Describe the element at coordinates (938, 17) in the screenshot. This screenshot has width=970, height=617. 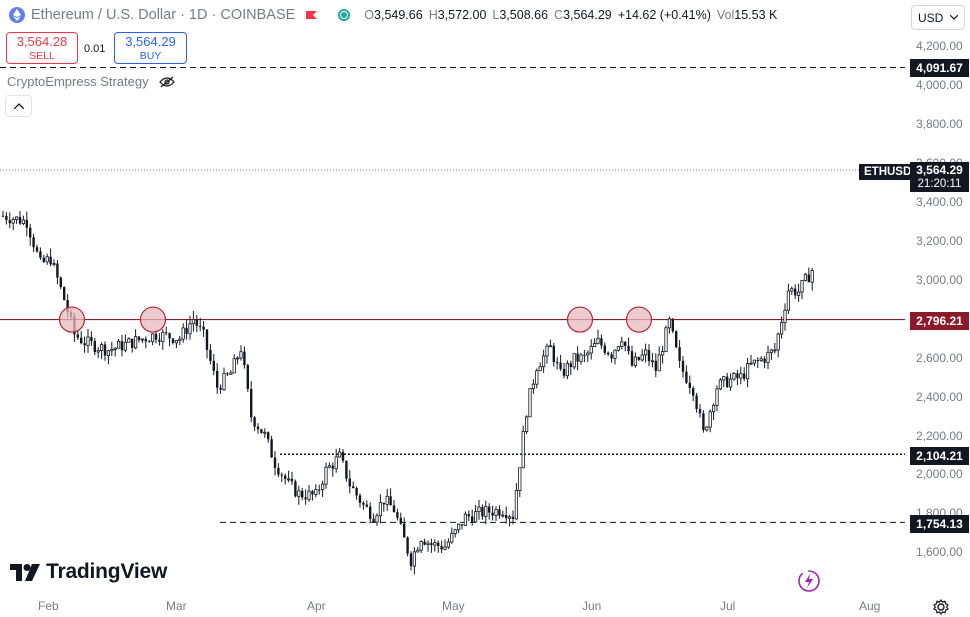
I see `currency-selector: USD` at that location.